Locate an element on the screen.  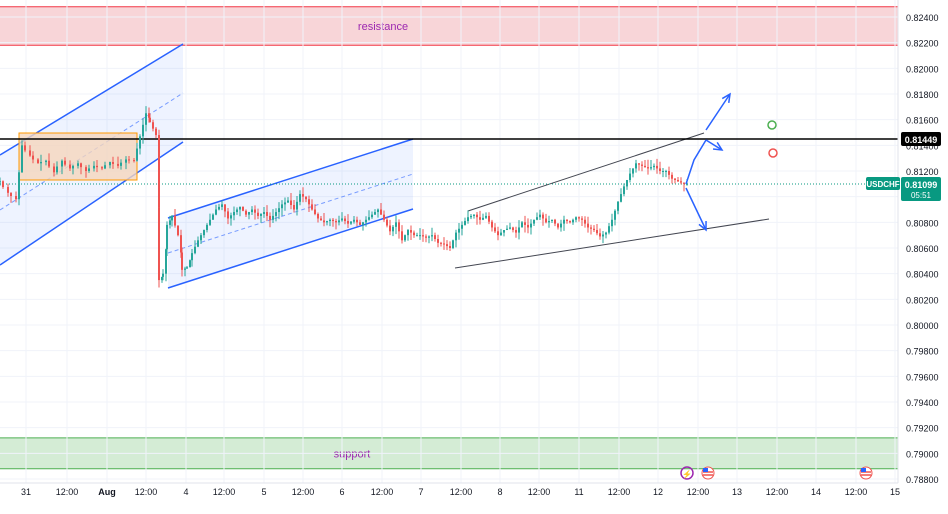
time-tick-label: Aug is located at coordinates (107, 492).